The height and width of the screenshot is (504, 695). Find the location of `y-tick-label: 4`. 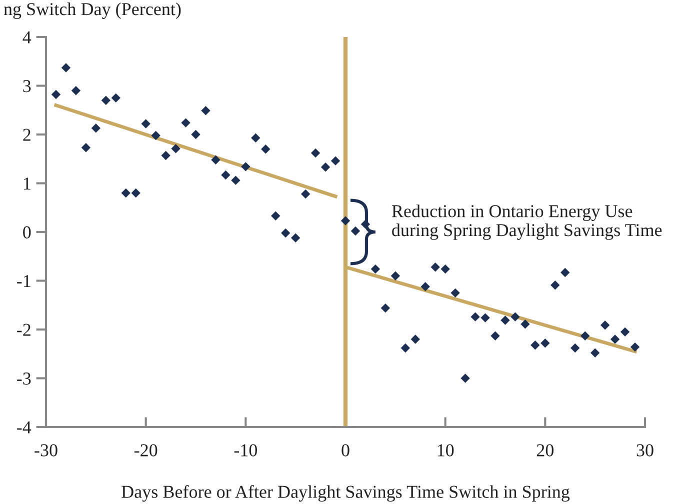

y-tick-label: 4 is located at coordinates (27, 37).